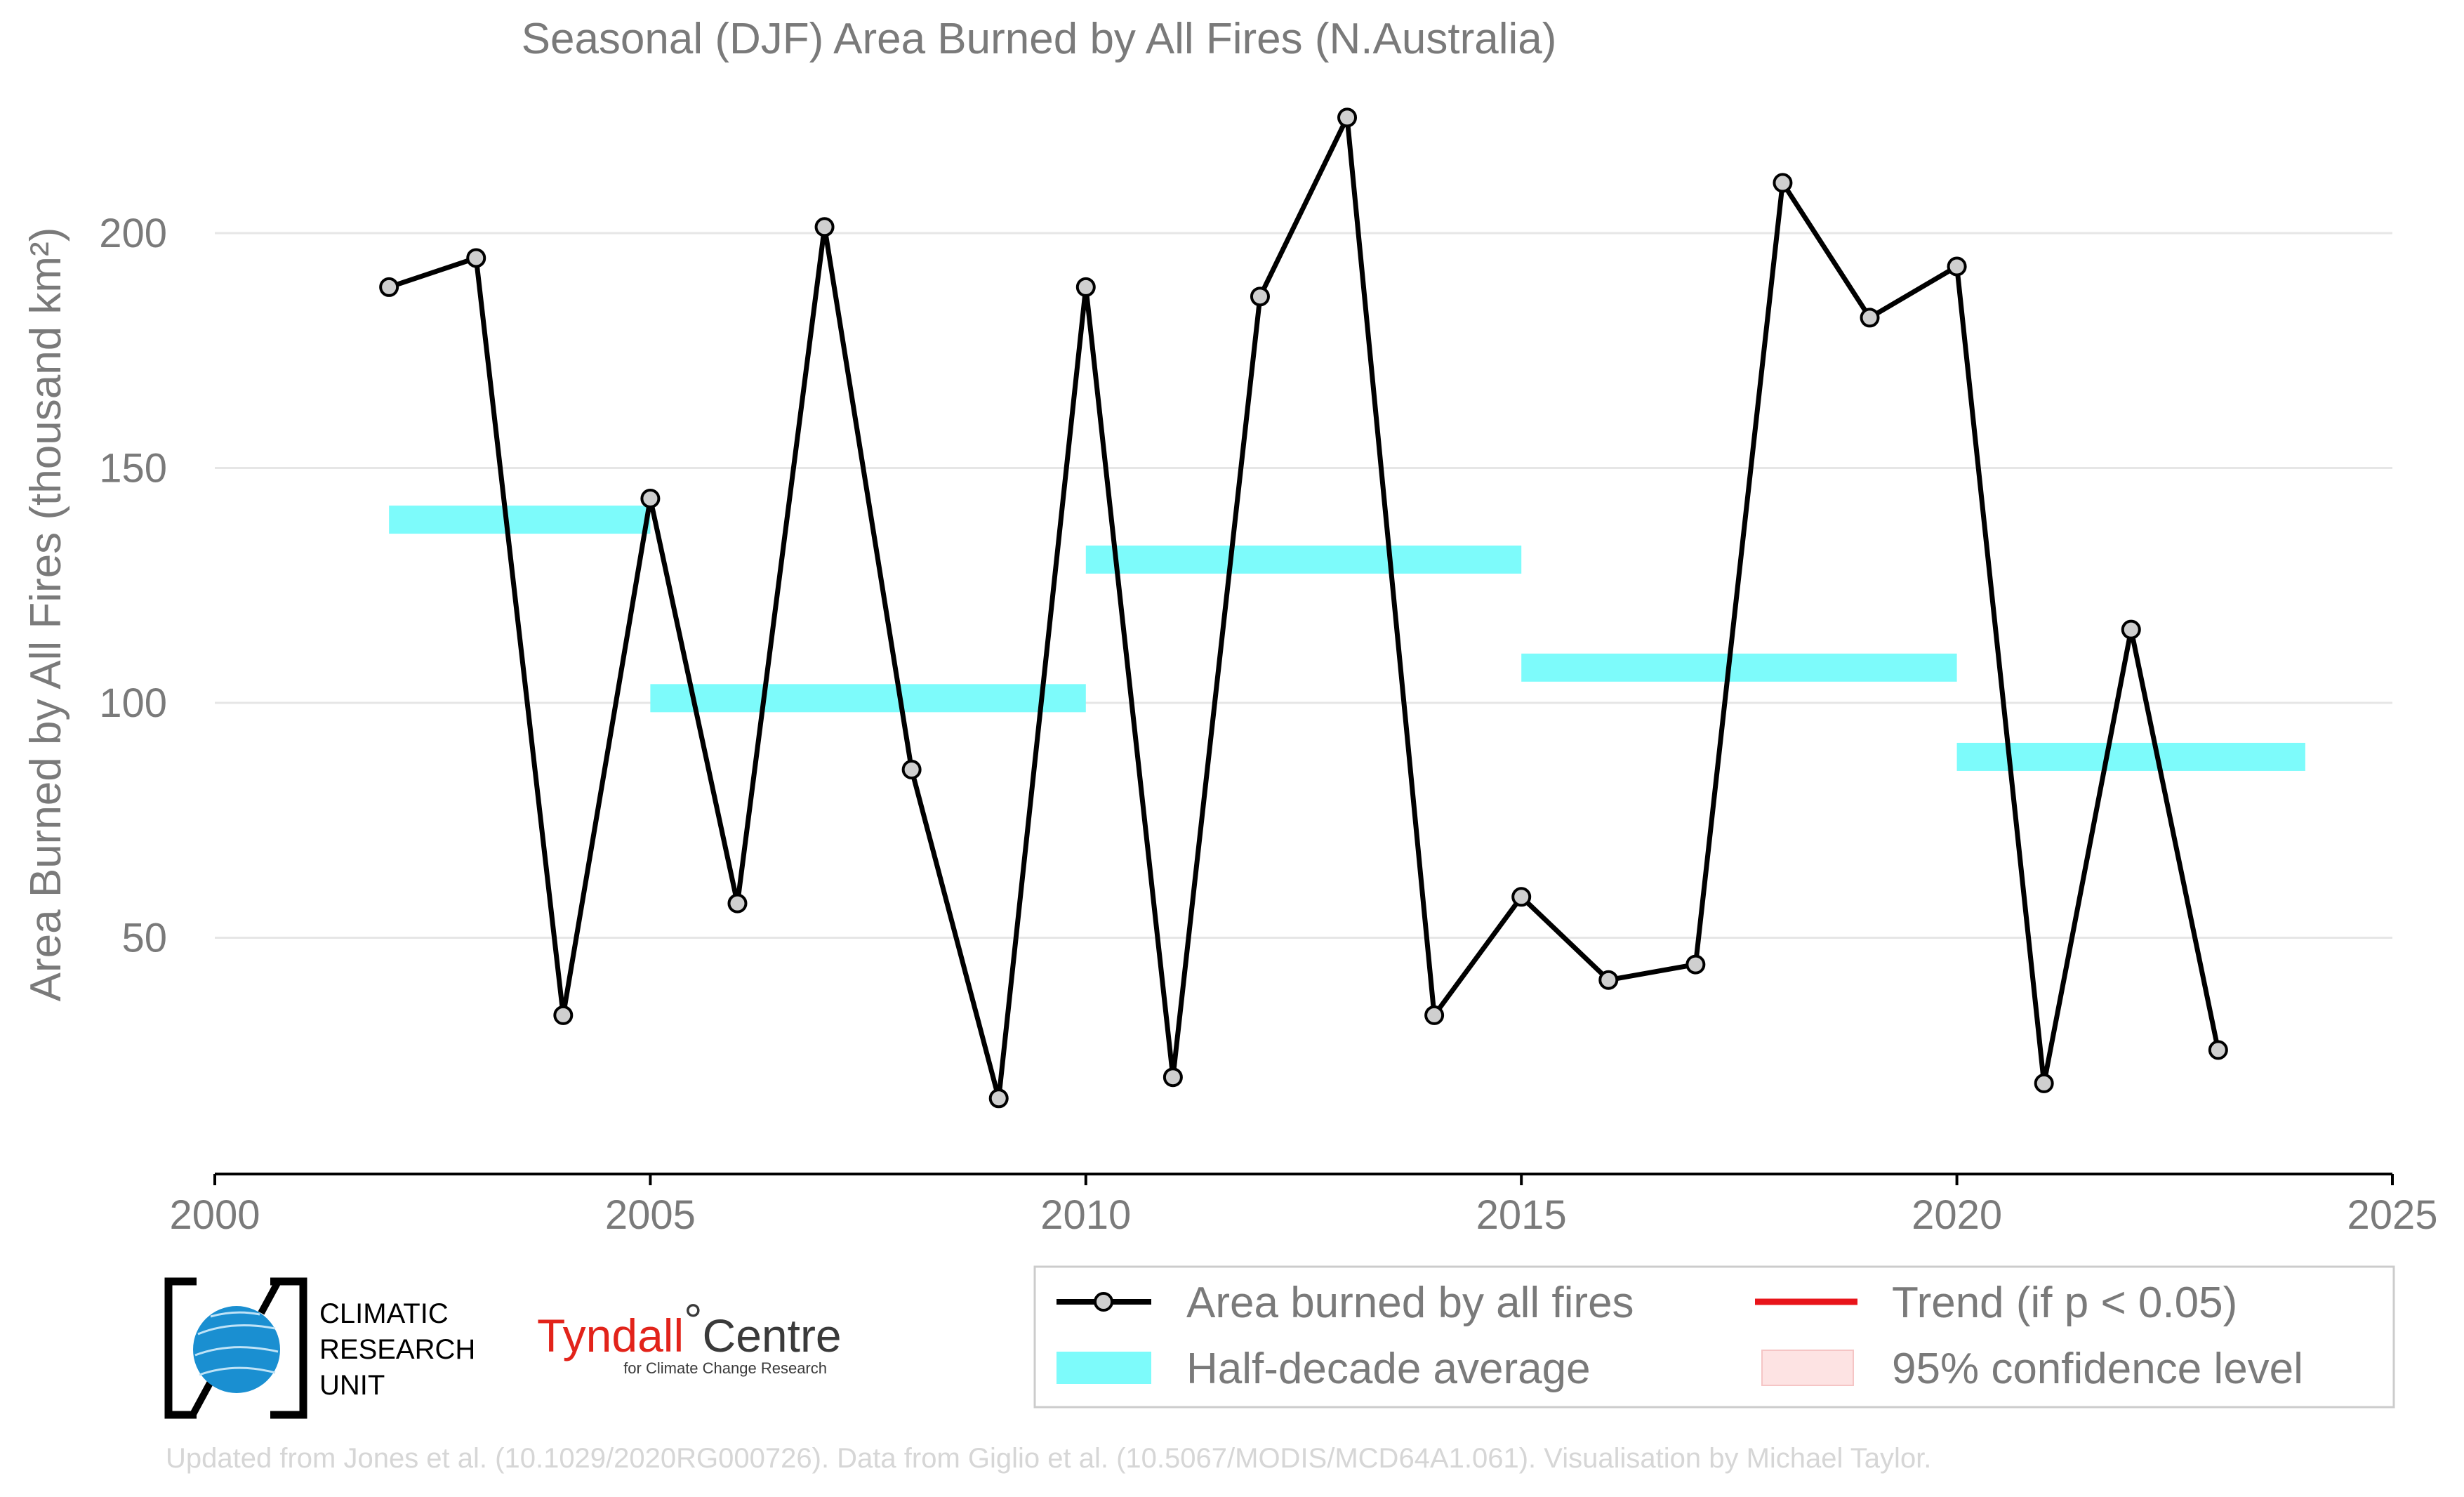 The width and height of the screenshot is (2464, 1497). What do you see at coordinates (214, 1215) in the screenshot?
I see `x-tick-label: 2000` at bounding box center [214, 1215].